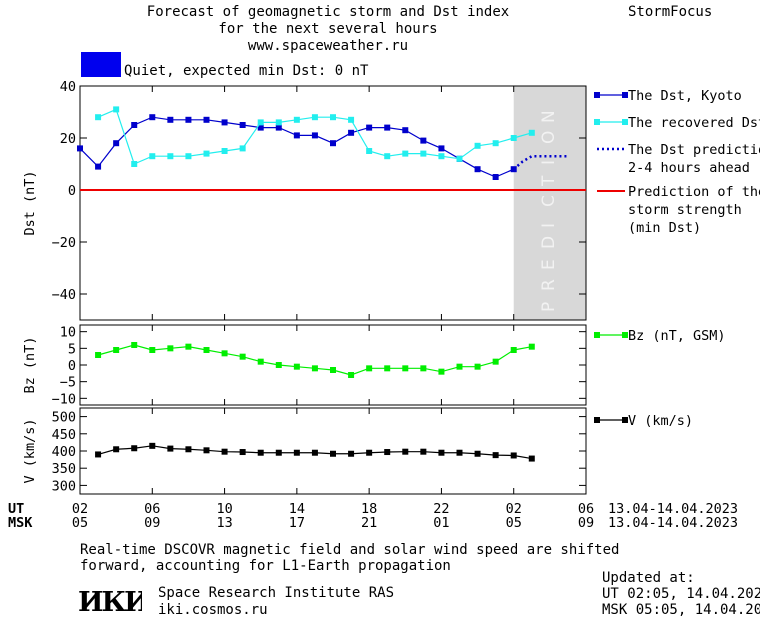 The image size is (760, 620). I want to click on xtick-label-ut: 10, so click(224, 509).